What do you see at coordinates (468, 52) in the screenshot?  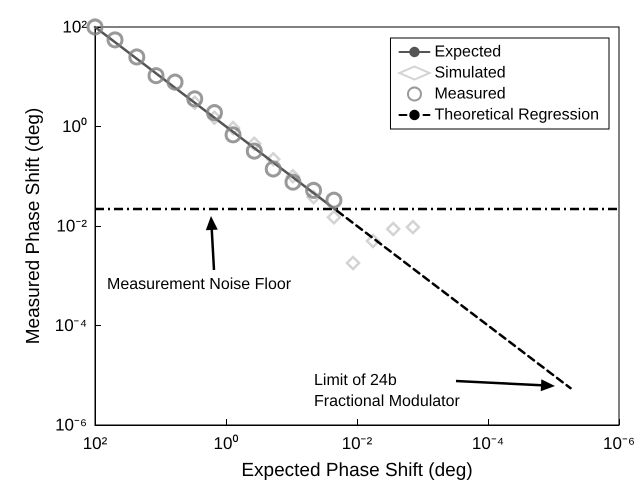 I see `legend-label: Expected` at bounding box center [468, 52].